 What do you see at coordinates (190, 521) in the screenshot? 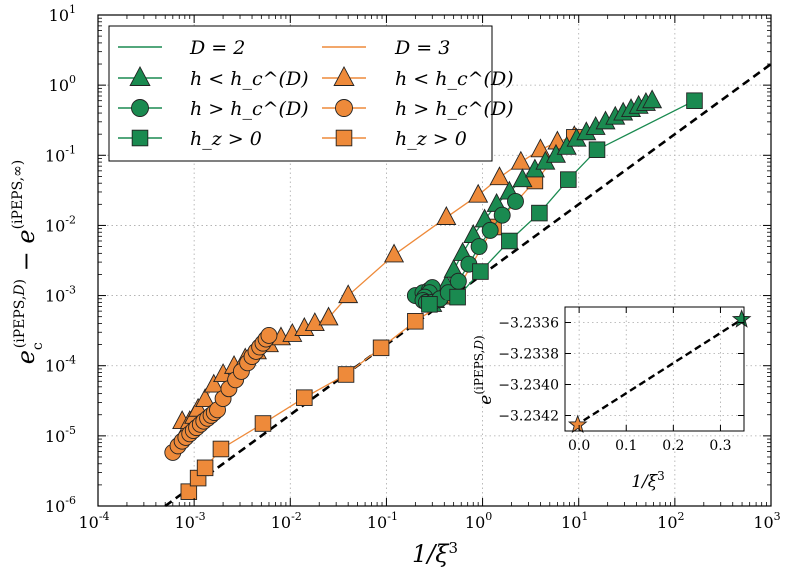
I see `x-tick-label: 10⁻³` at bounding box center [190, 521].